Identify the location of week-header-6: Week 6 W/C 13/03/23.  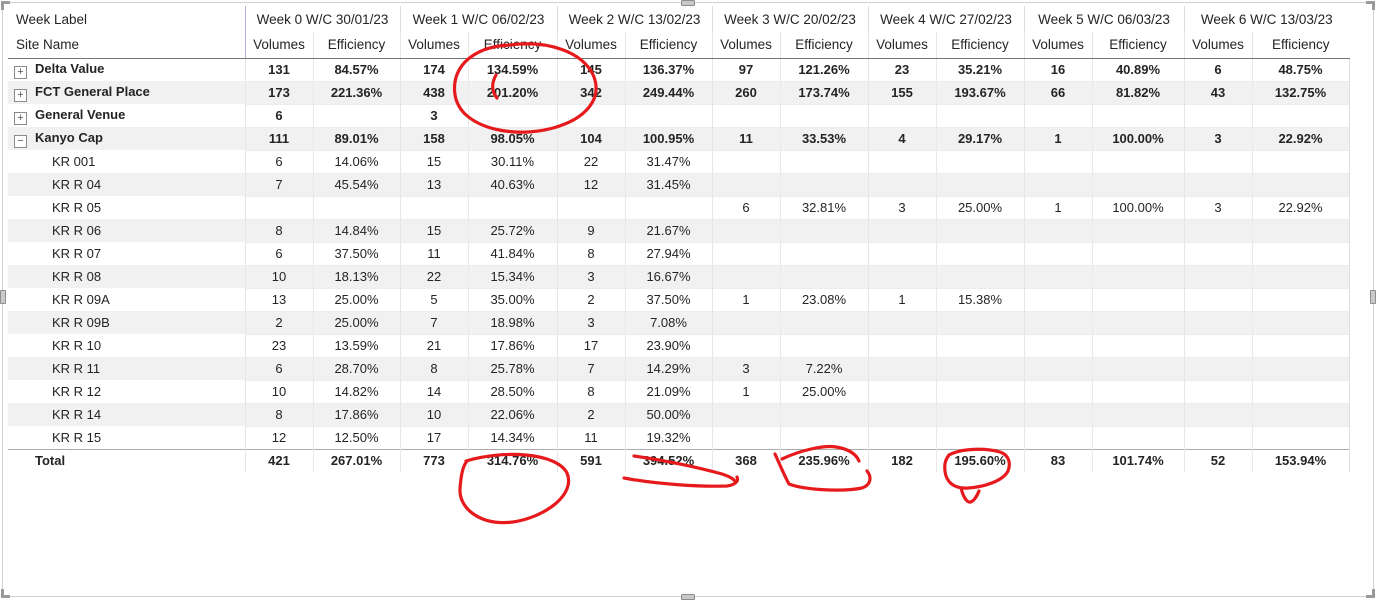
(1266, 19).